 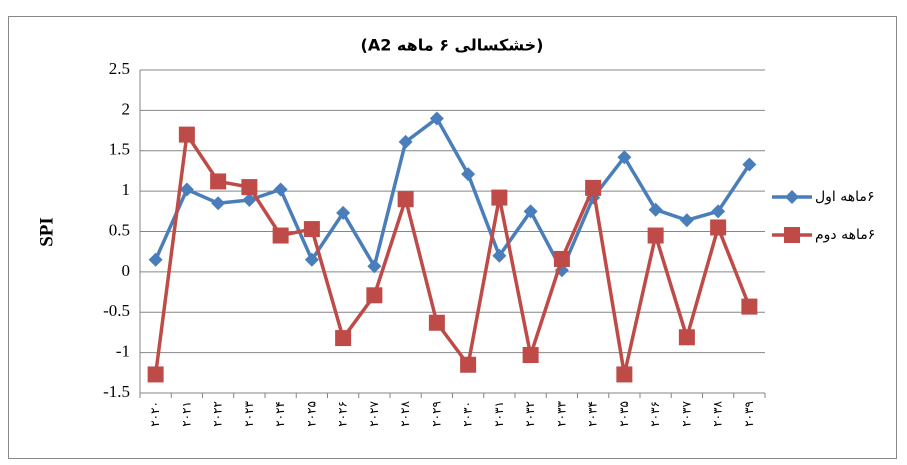 I want to click on x-tick-label: ۲۰۳۷, so click(x=686, y=413).